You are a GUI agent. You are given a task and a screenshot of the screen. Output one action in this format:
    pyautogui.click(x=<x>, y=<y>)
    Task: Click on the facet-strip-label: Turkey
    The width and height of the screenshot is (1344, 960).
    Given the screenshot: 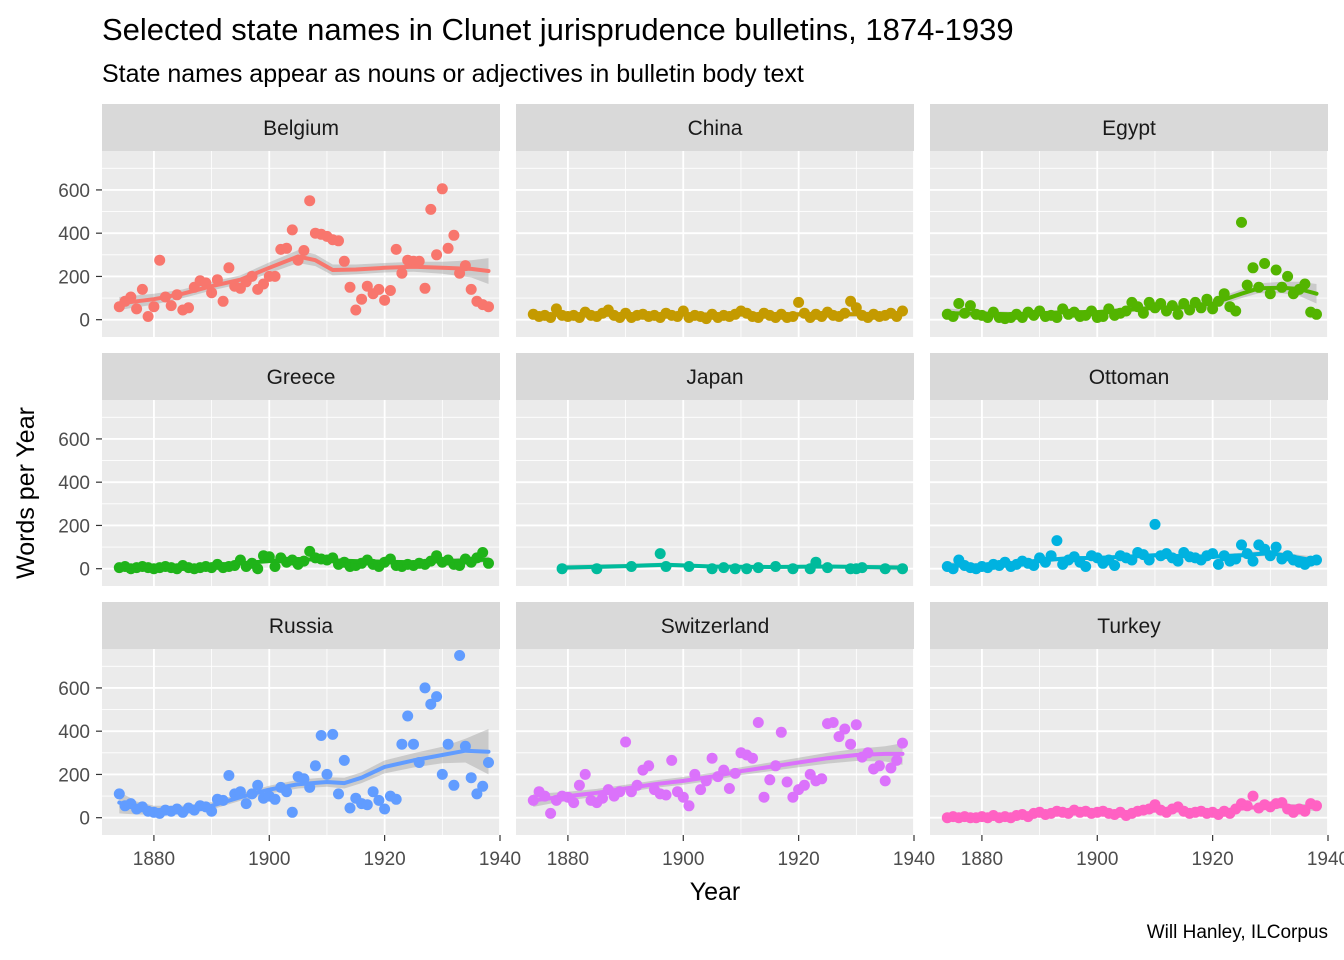 What is the action you would take?
    pyautogui.click(x=1129, y=626)
    